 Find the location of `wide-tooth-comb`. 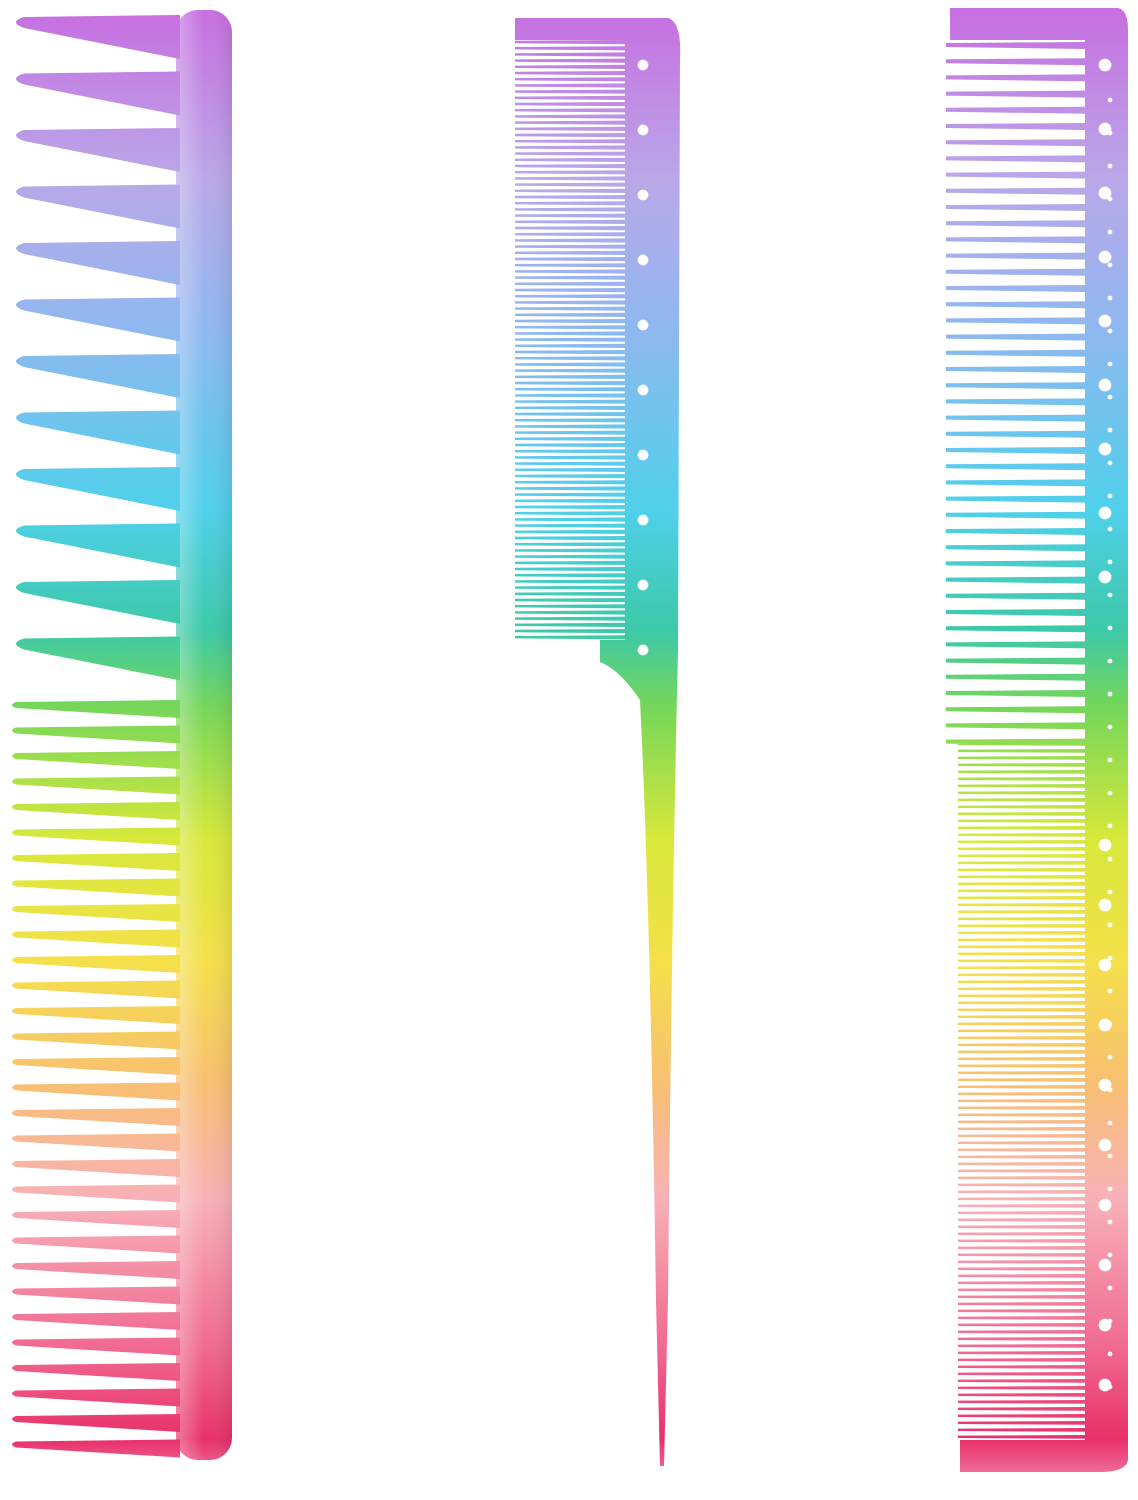

wide-tooth-comb is located at coordinates (204, 735).